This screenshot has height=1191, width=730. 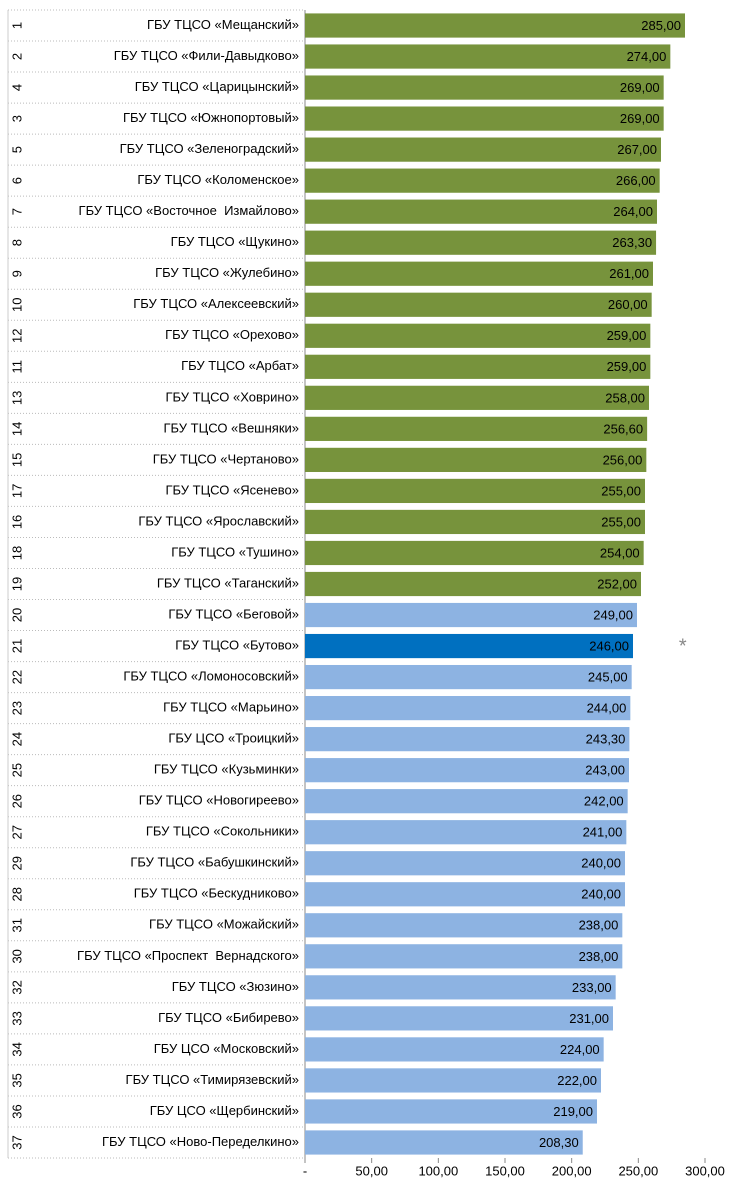 I want to click on value-label: 264,00, so click(x=633, y=211).